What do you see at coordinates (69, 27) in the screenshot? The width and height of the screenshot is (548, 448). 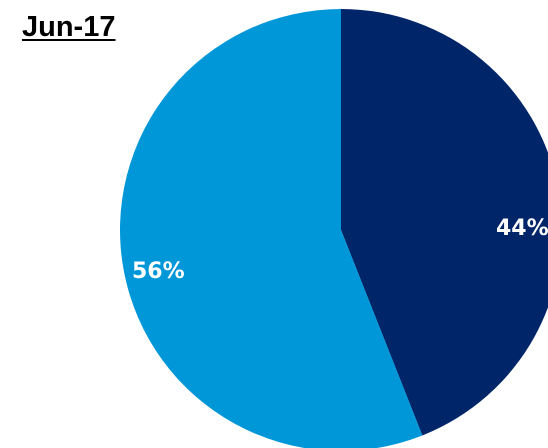 I see `chart-title: Jun-17` at bounding box center [69, 27].